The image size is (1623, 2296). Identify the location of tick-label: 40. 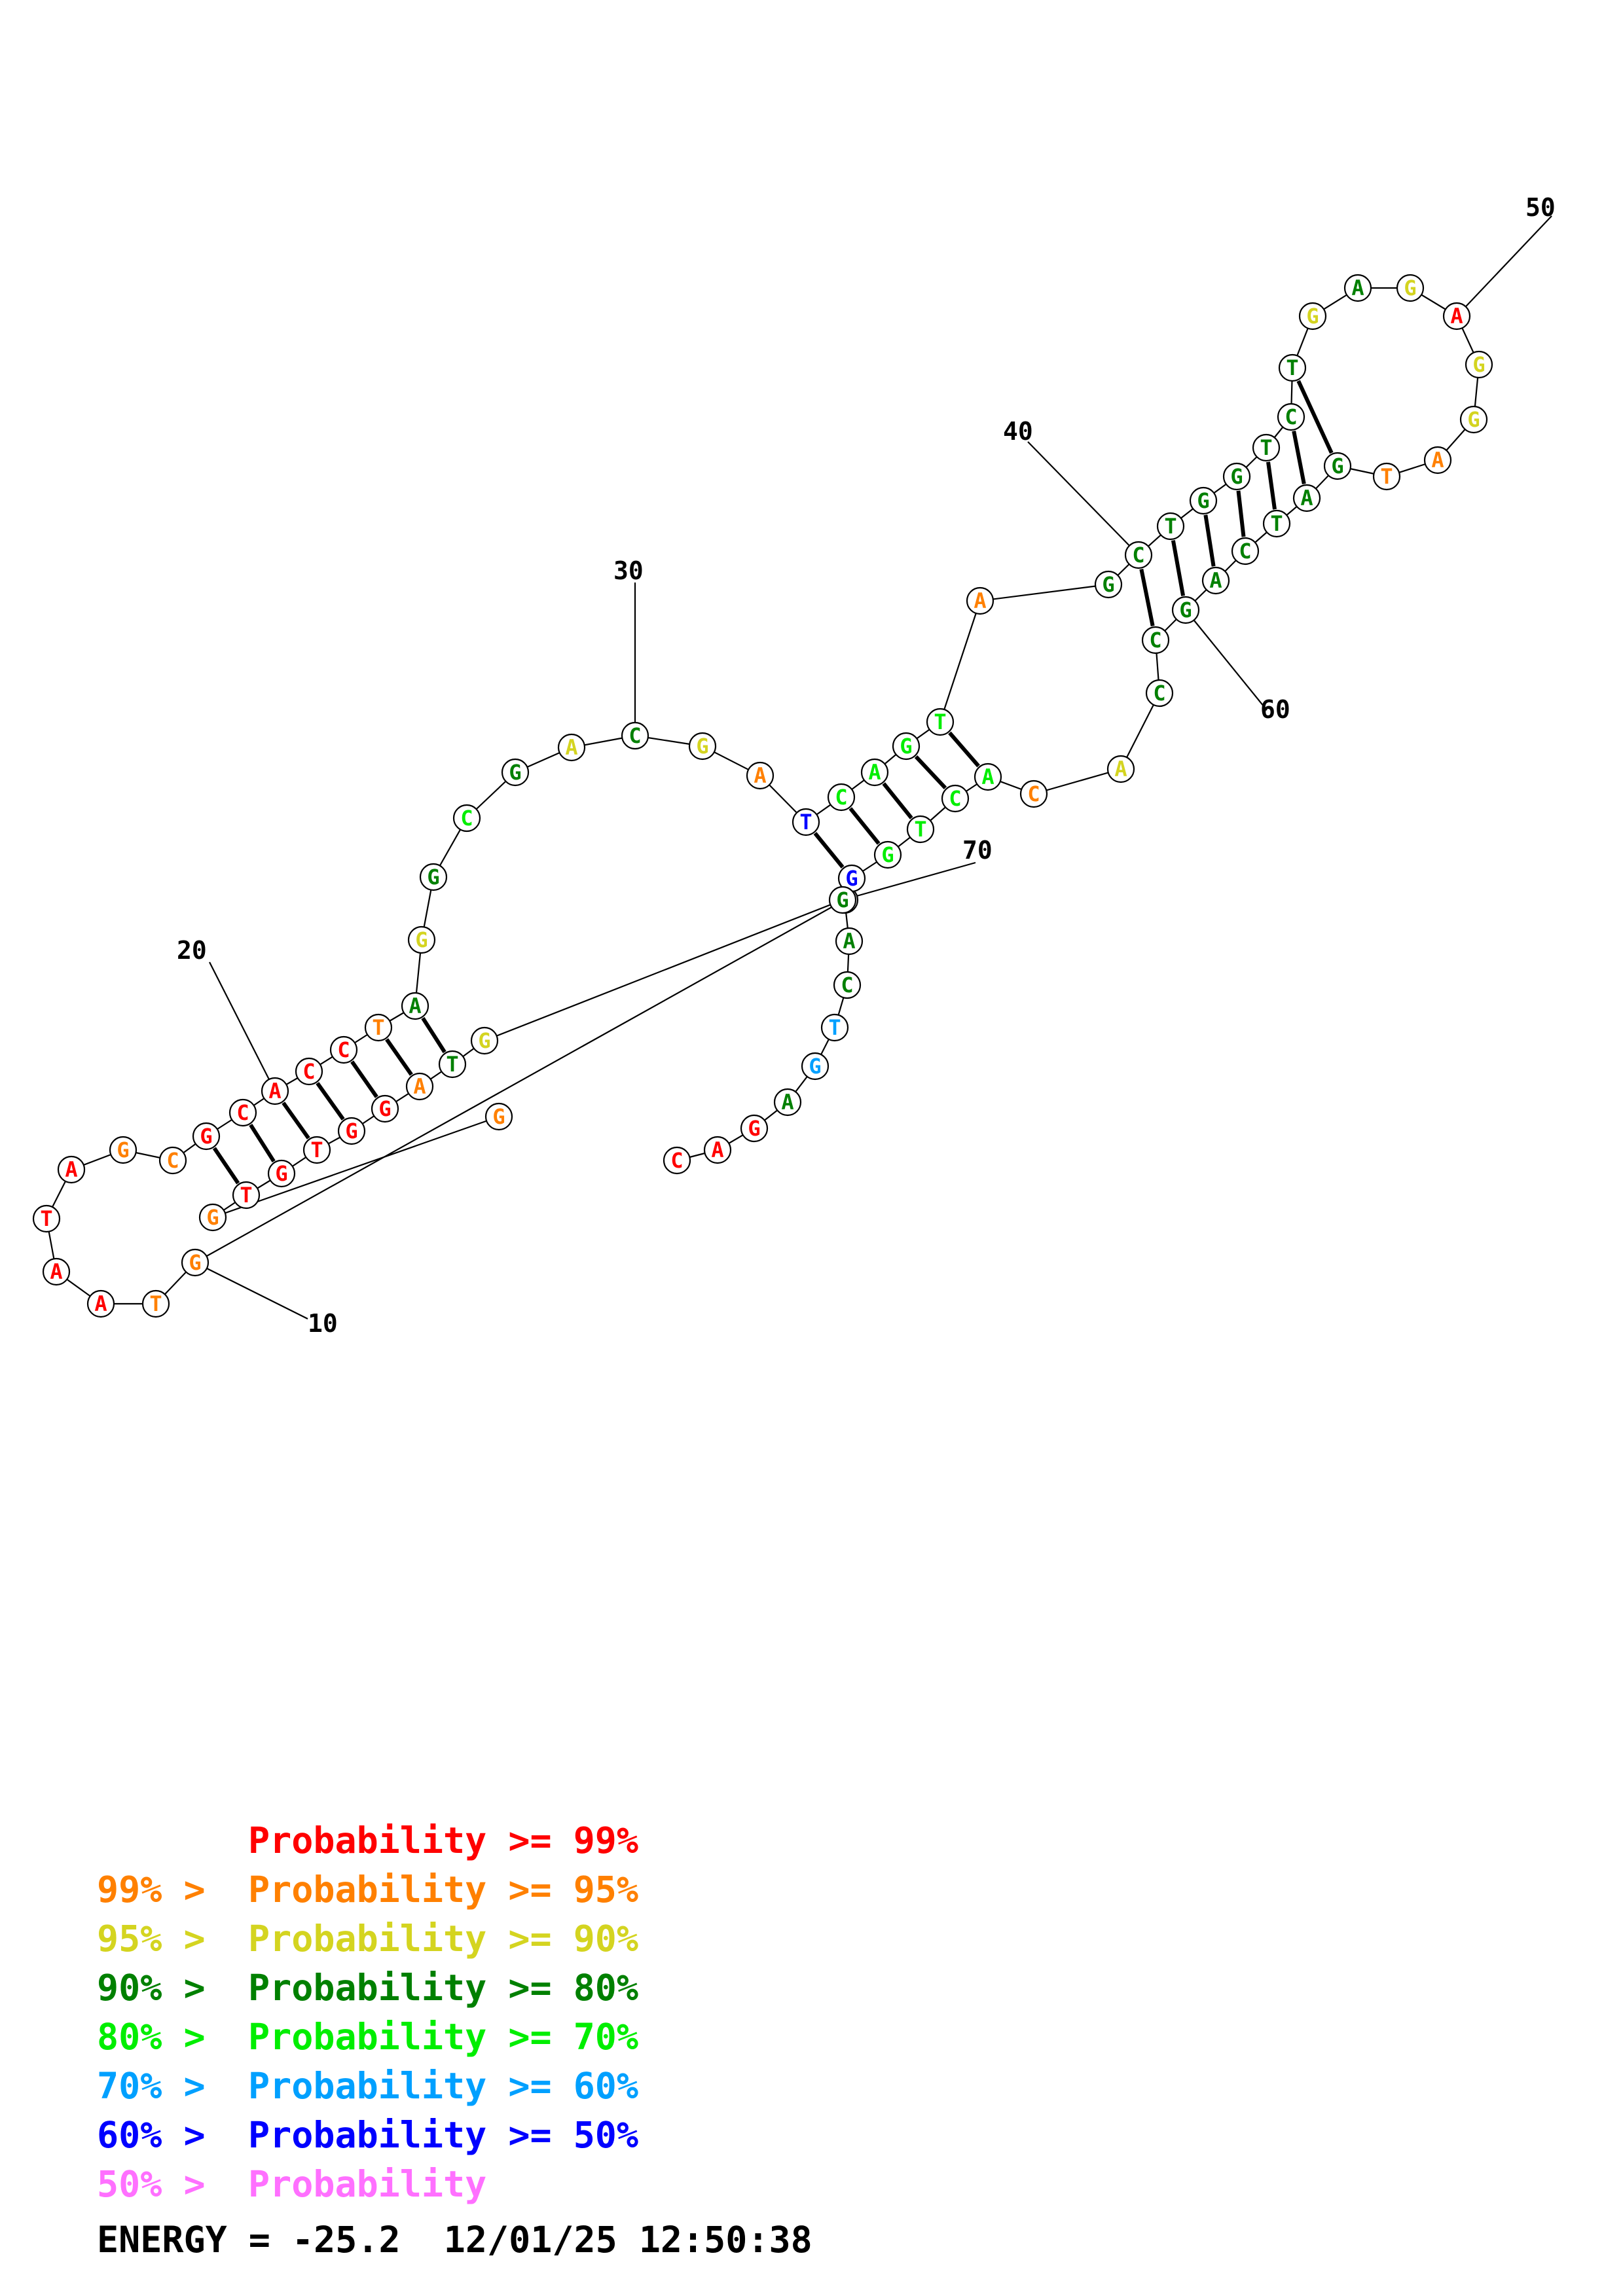
(1018, 431).